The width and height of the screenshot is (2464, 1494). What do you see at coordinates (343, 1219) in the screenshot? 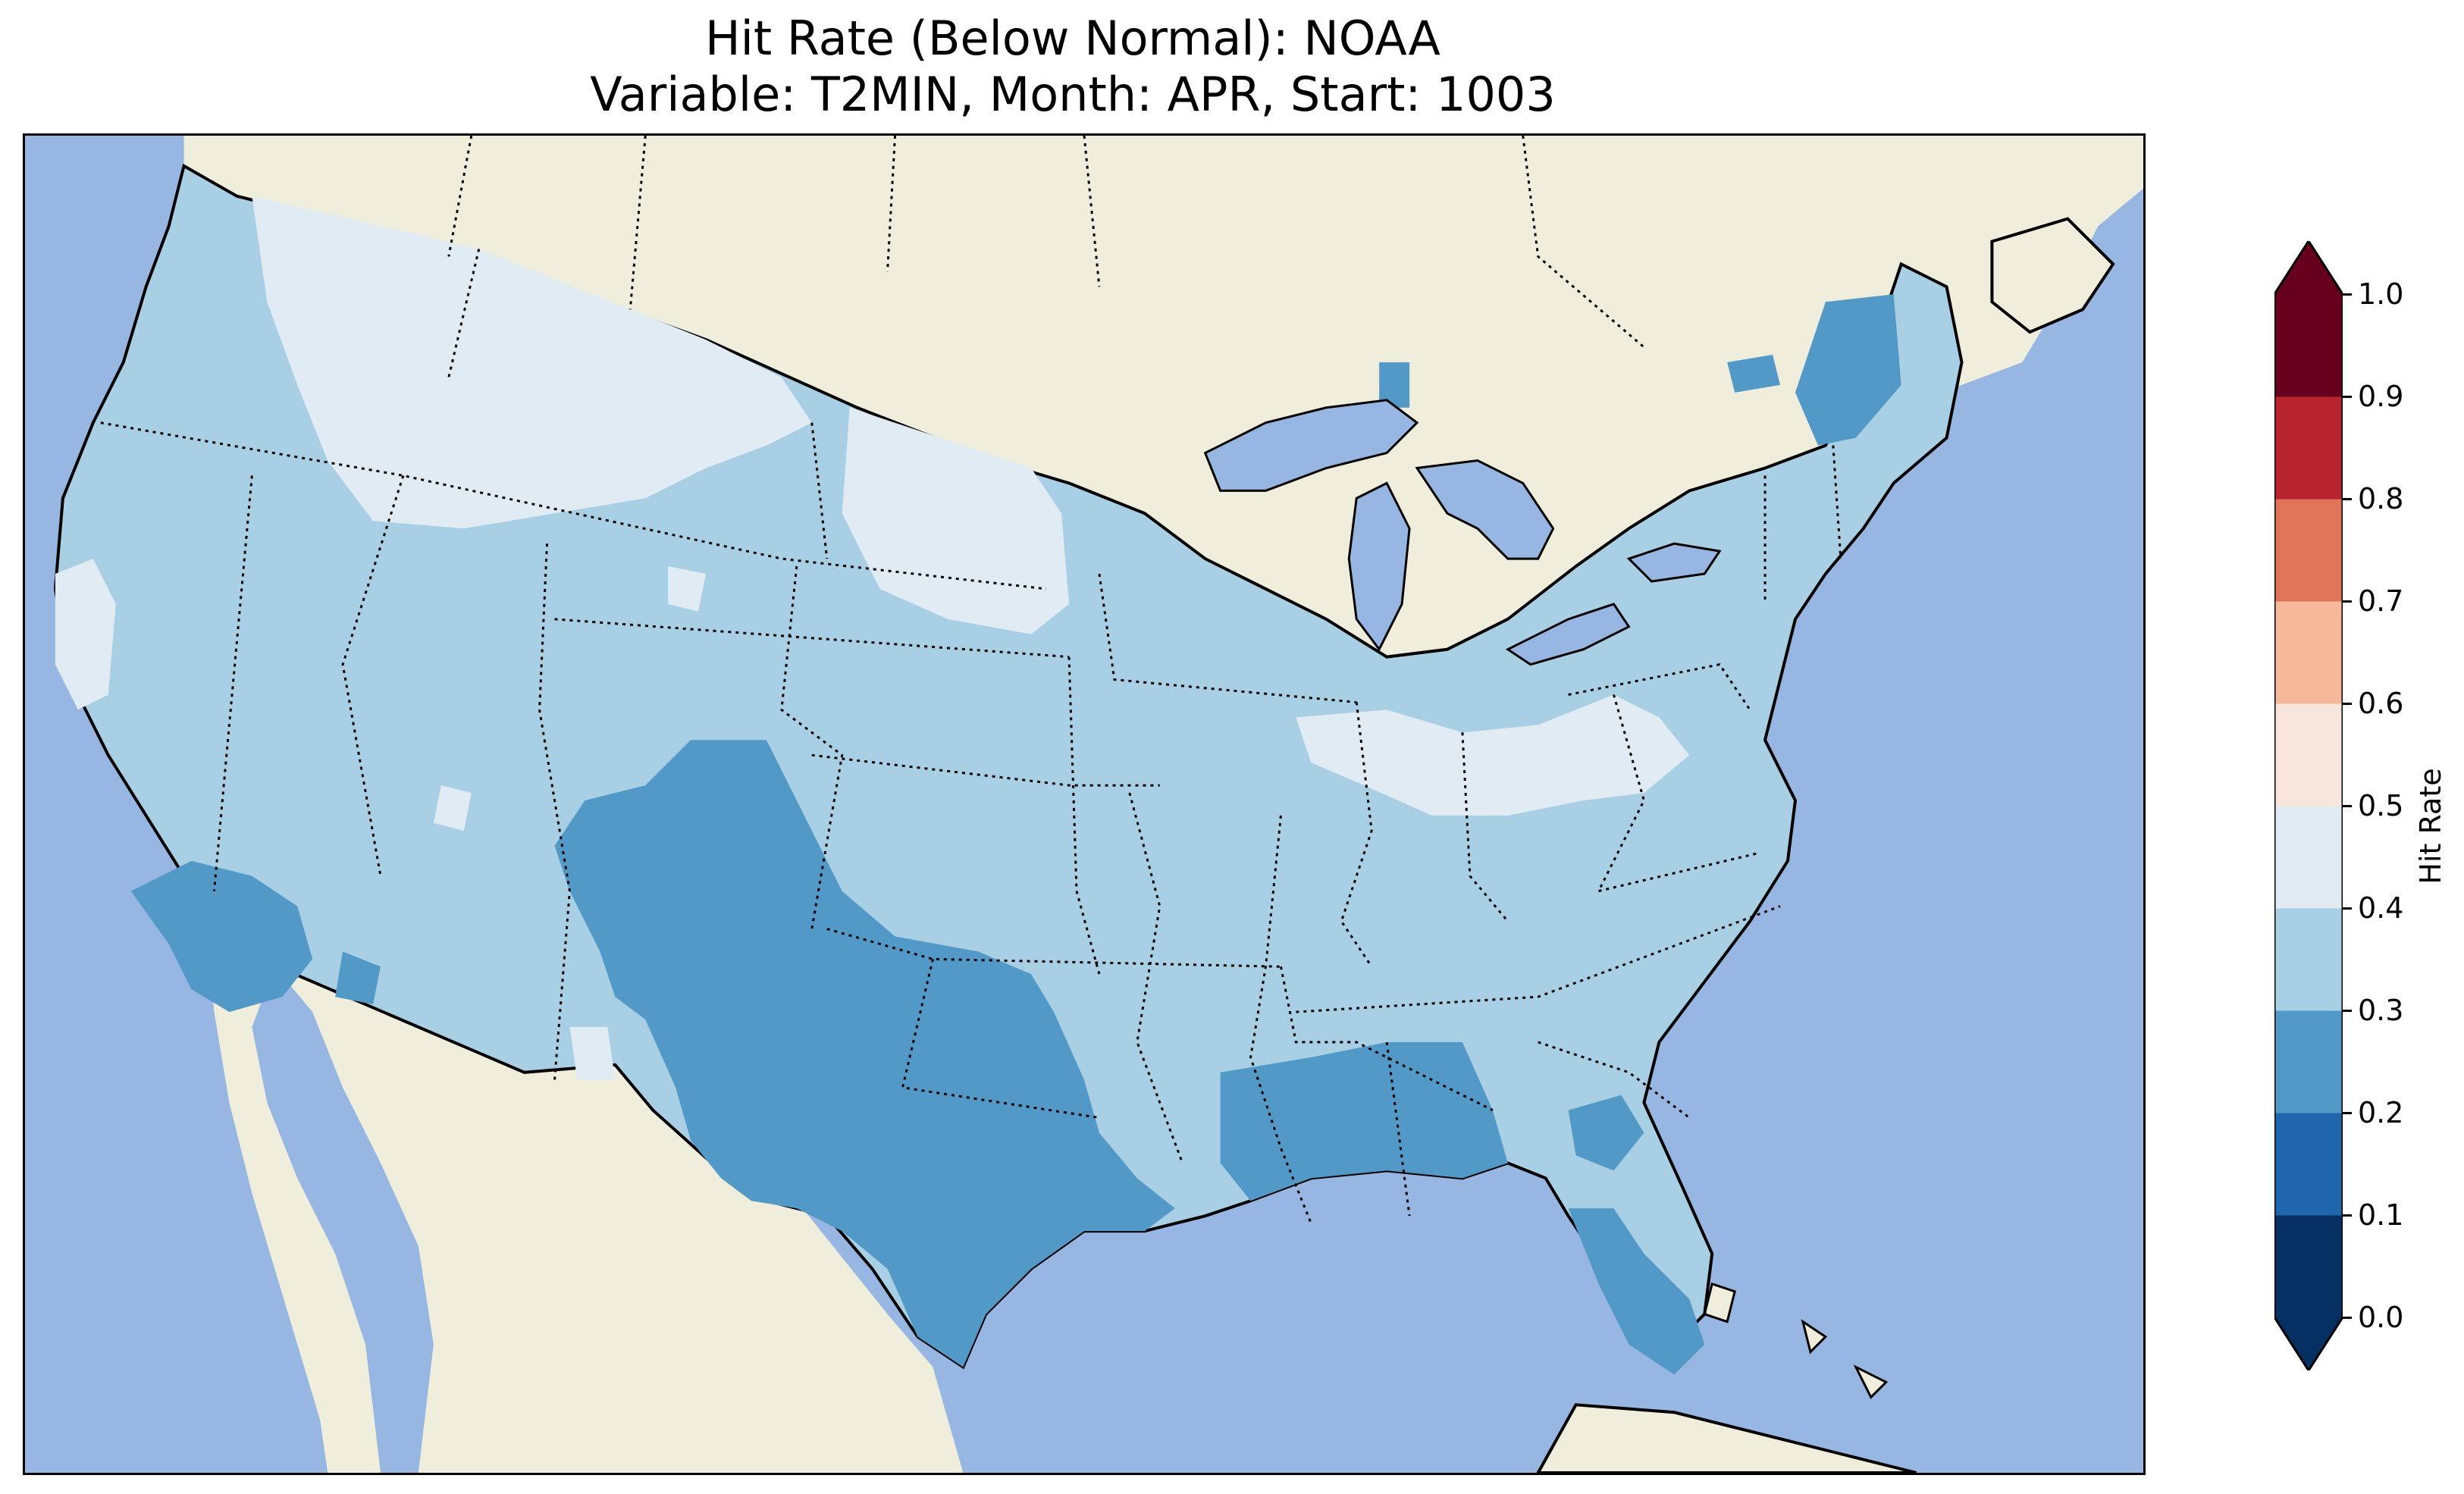
I see `gulf-of-california` at bounding box center [343, 1219].